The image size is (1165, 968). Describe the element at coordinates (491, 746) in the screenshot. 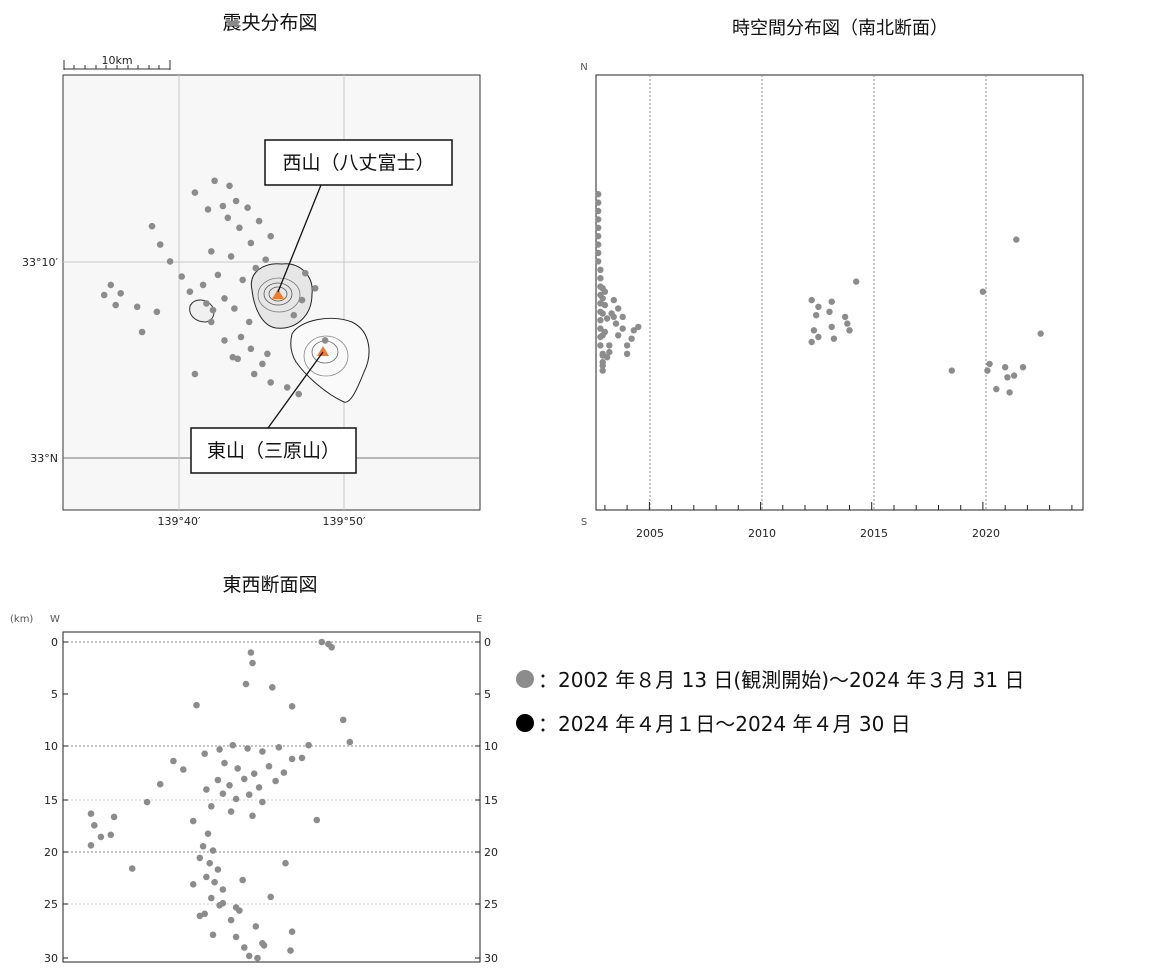

I see `depth-tick-right-10: 10` at that location.